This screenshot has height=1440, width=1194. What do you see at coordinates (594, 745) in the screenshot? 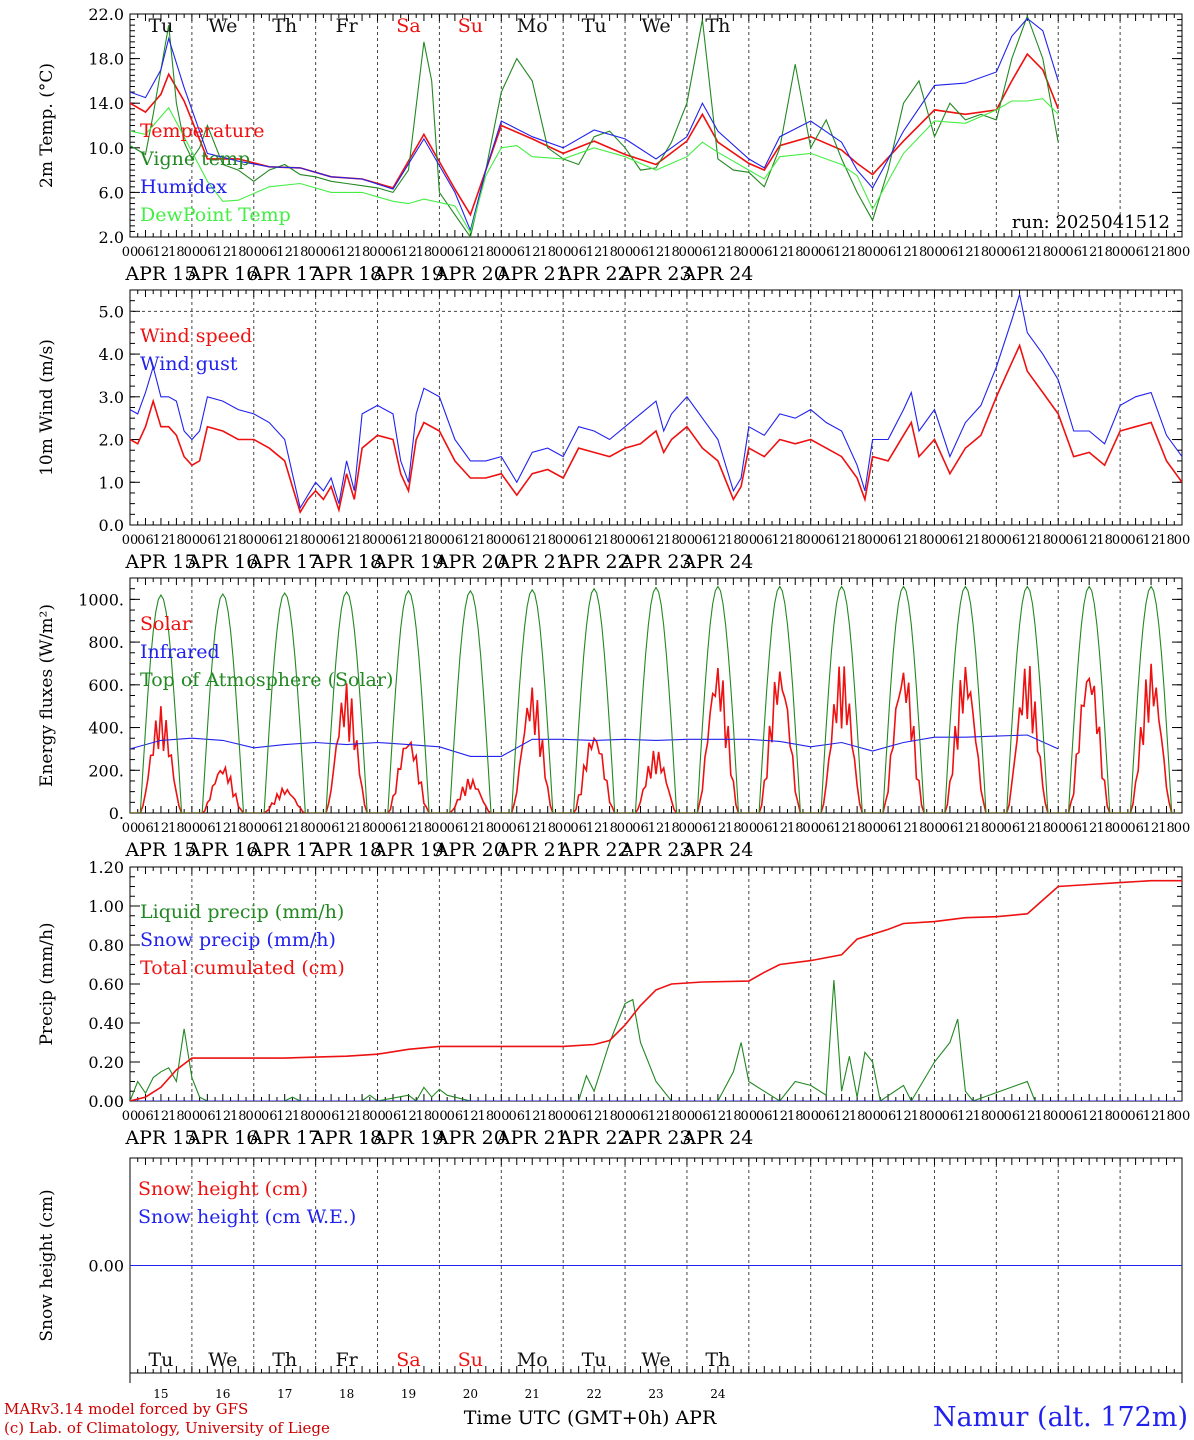
I see `series-line-infrared` at bounding box center [594, 745].